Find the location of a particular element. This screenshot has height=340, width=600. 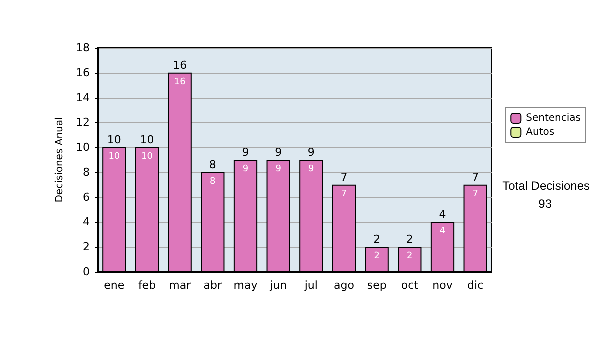

y-tick-label: 2 is located at coordinates (86, 247).